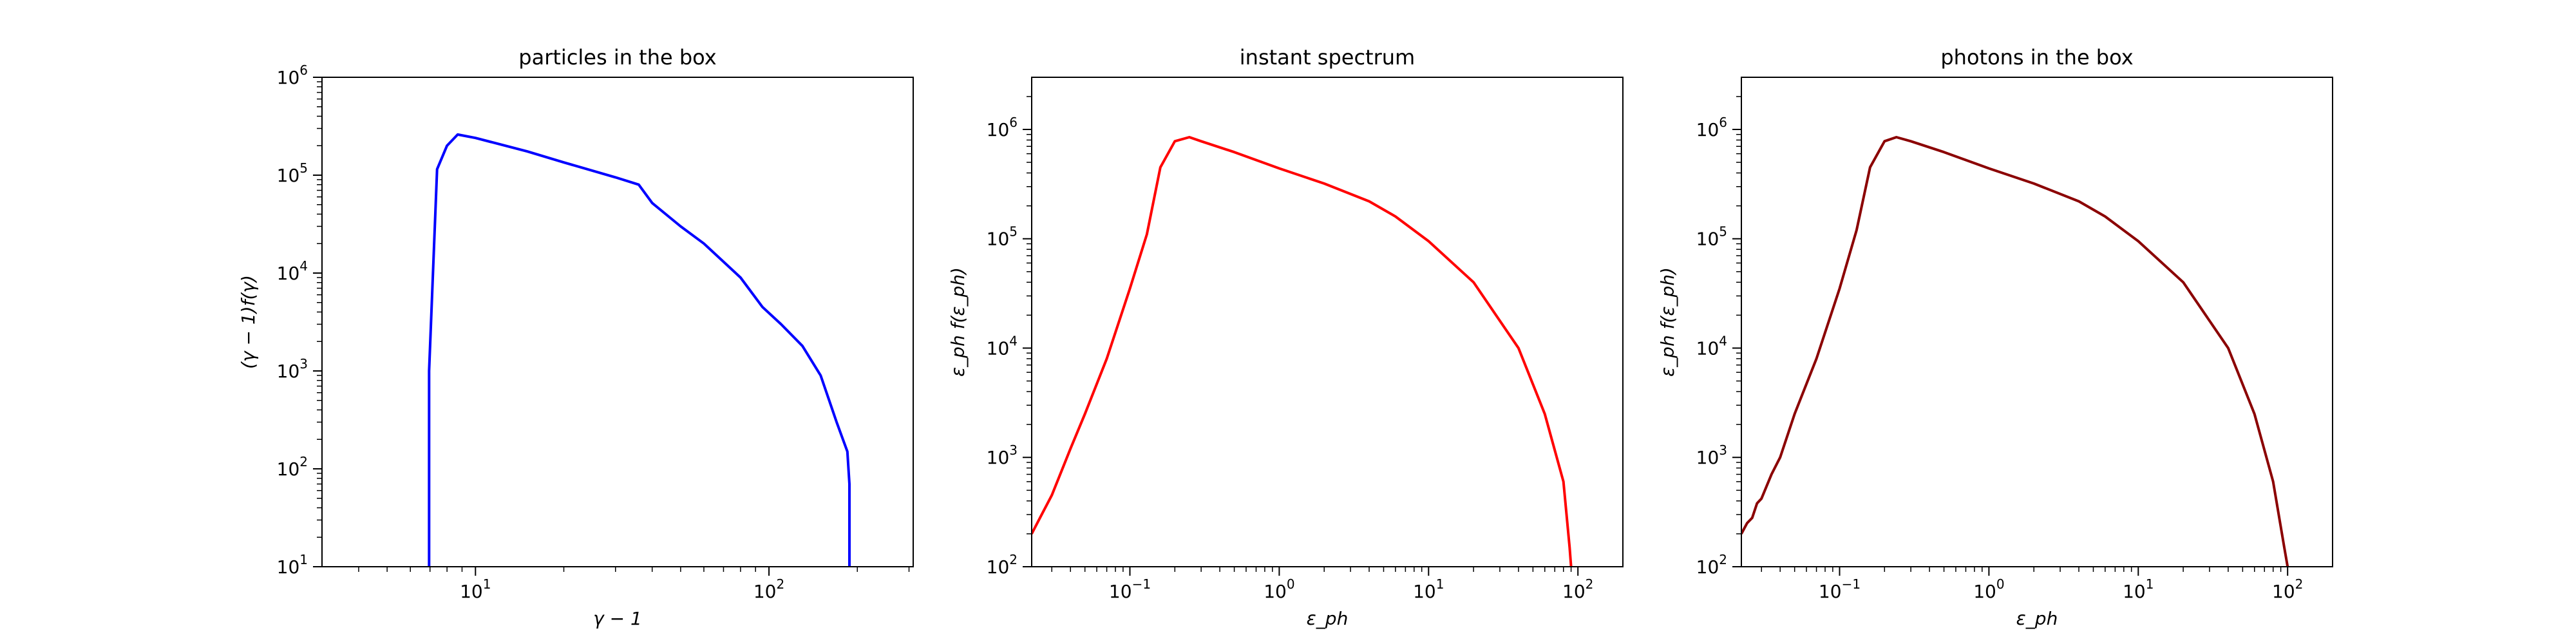  What do you see at coordinates (618, 619) in the screenshot?
I see `x-axis-label: γ − 1` at bounding box center [618, 619].